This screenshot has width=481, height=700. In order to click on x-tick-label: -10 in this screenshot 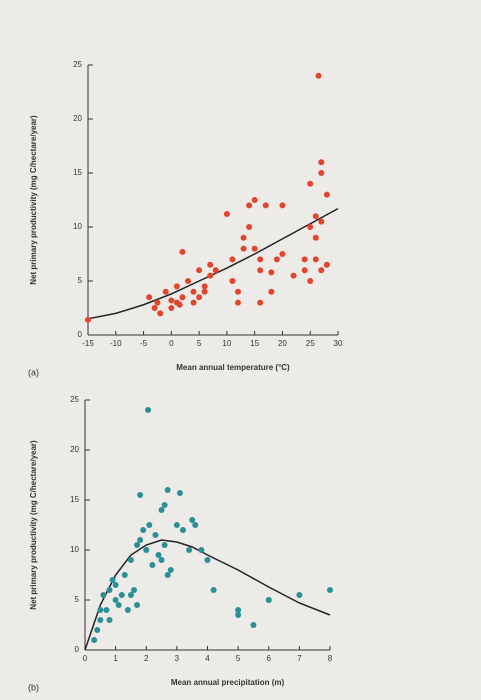, I will do `click(116, 343)`.